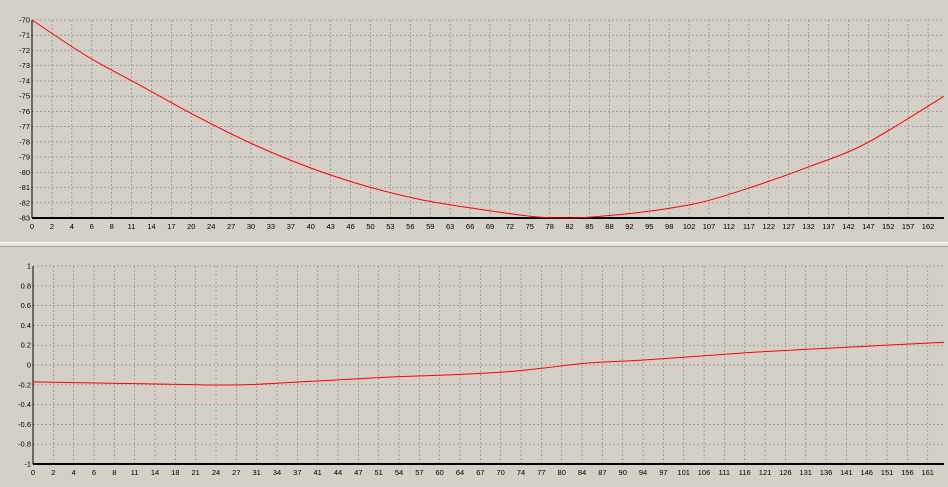  What do you see at coordinates (430, 226) in the screenshot?
I see `x-tick-label: 59` at bounding box center [430, 226].